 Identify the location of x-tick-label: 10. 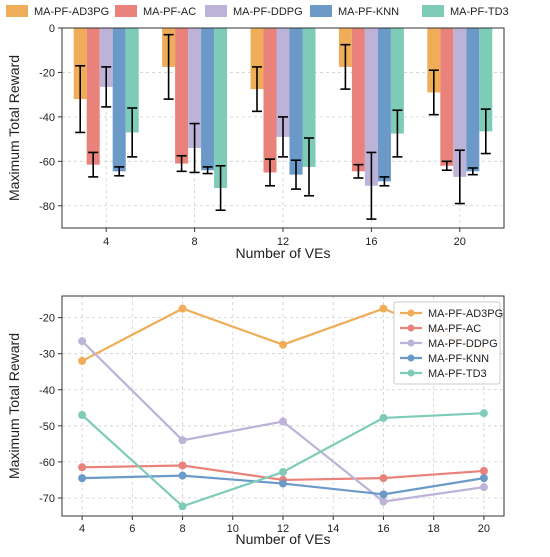
(233, 529).